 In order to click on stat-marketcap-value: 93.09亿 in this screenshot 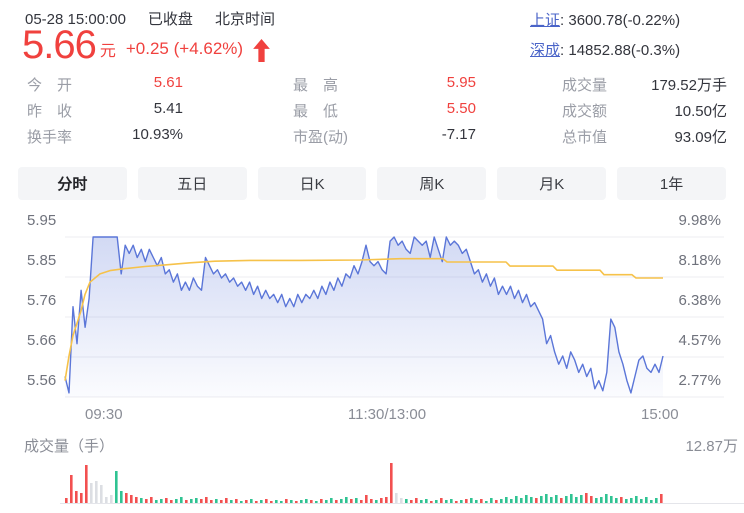, I will do `click(700, 137)`.